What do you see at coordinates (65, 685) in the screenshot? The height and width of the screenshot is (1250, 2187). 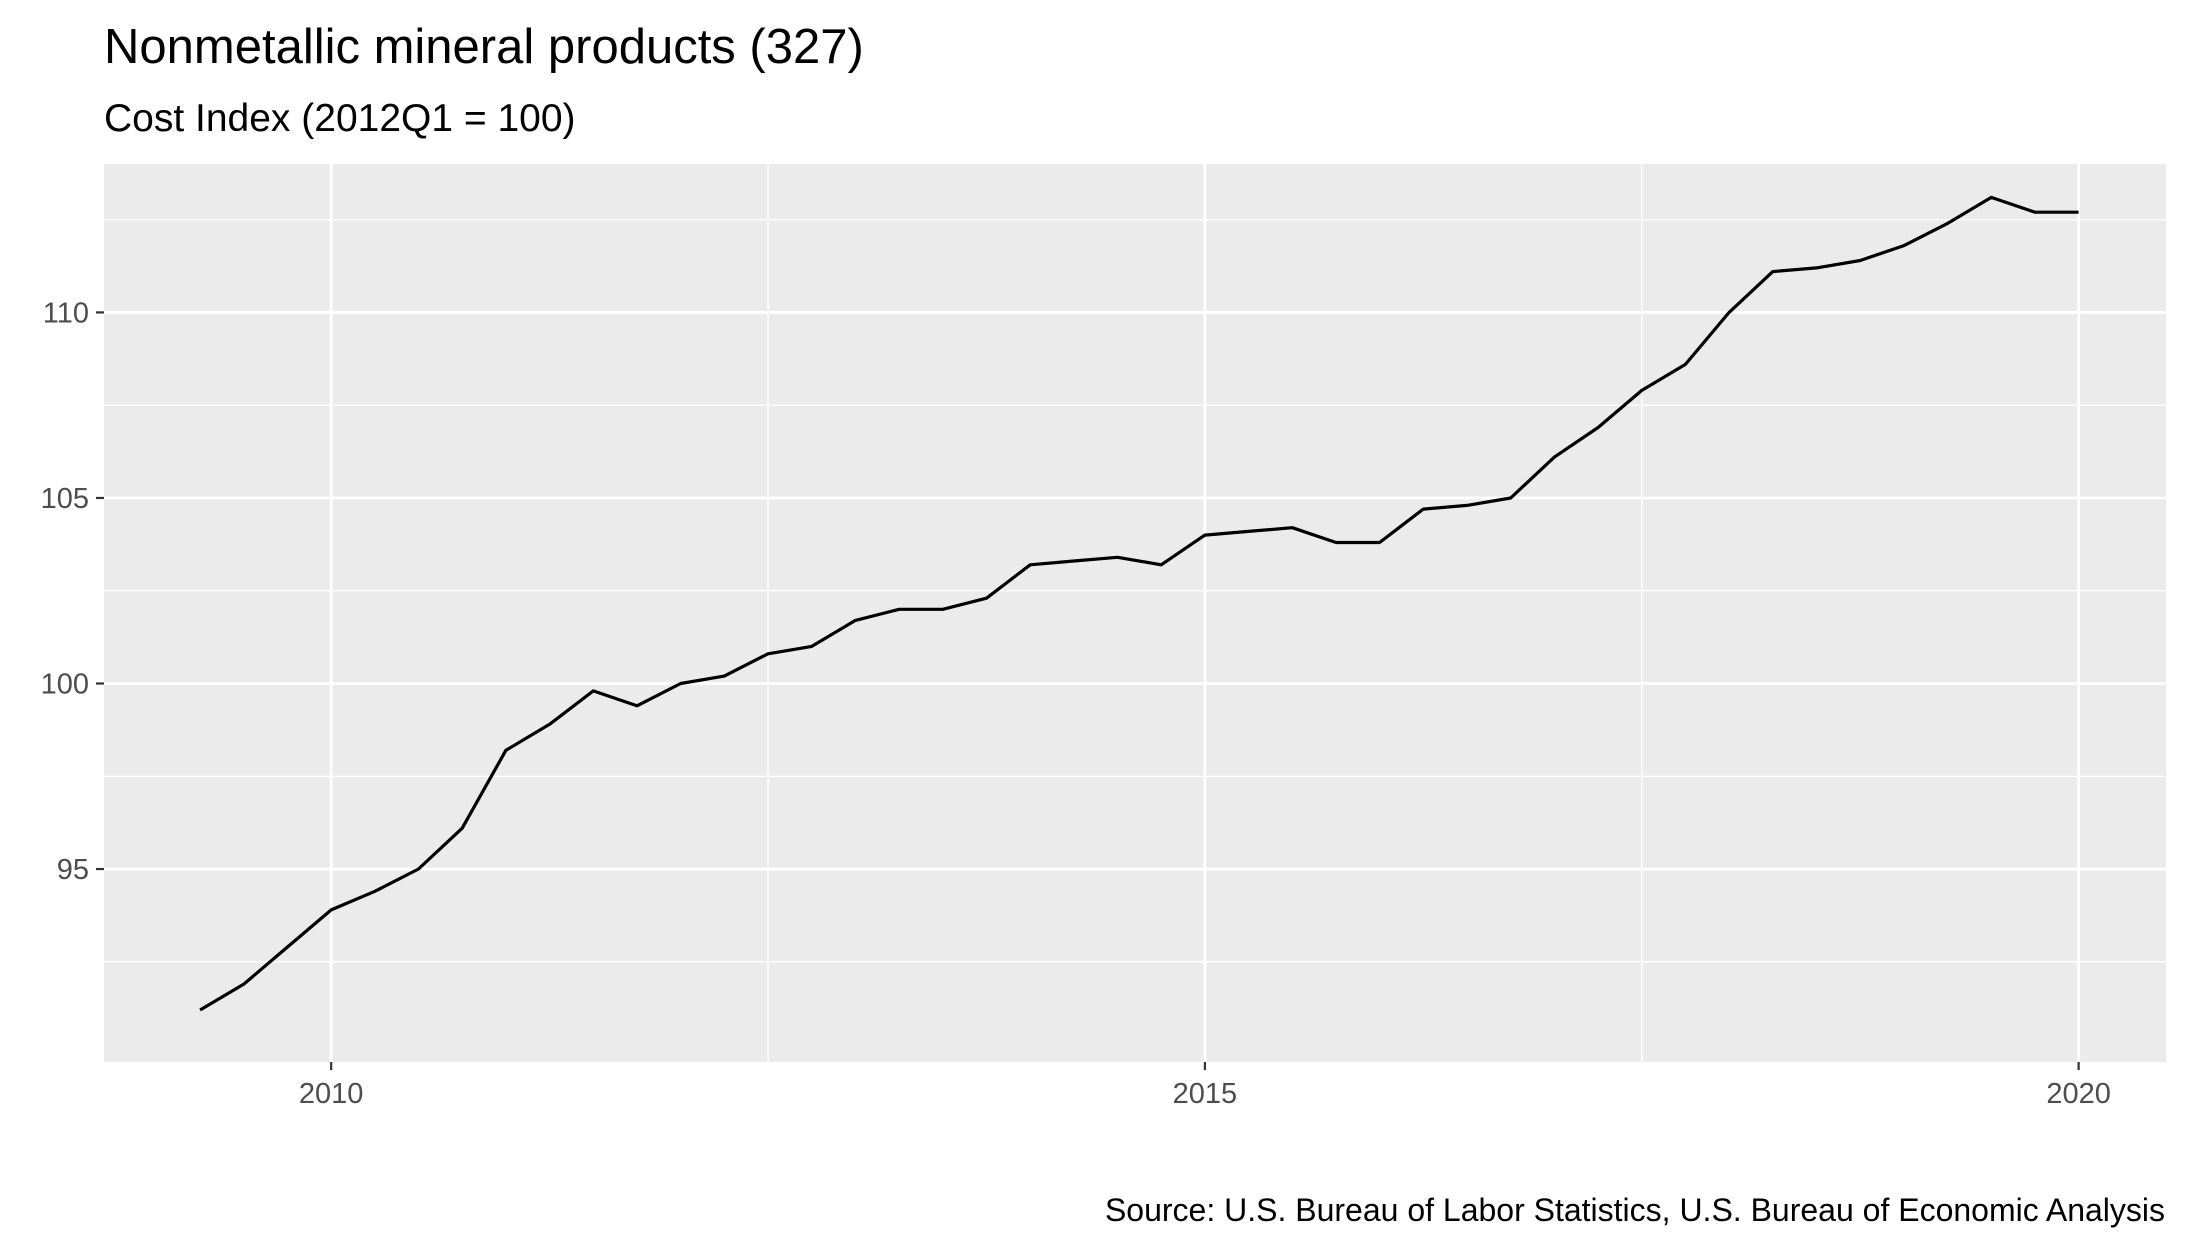 I see `y-tick-label: 100` at bounding box center [65, 685].